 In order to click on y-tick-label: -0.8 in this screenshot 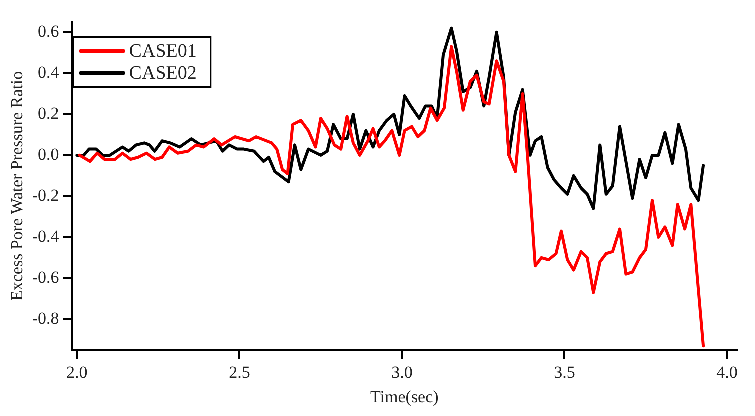, I will do `click(46, 318)`.